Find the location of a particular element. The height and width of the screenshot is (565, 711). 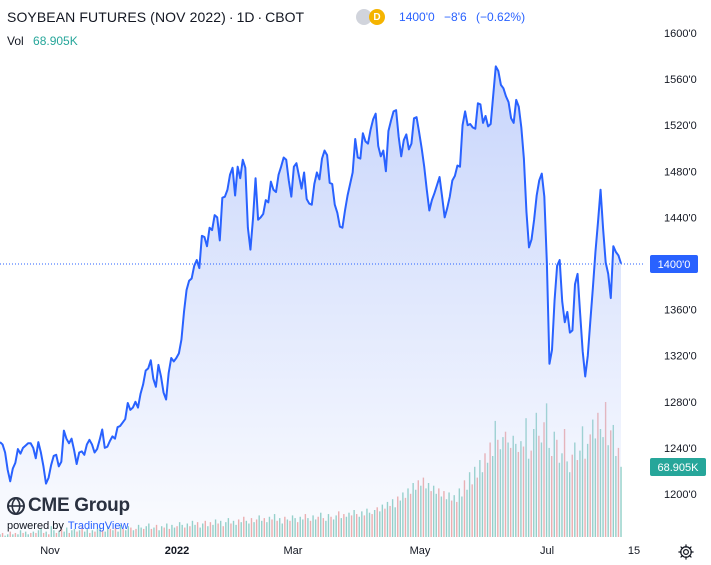

delayed-data-badge: D is located at coordinates (377, 17).